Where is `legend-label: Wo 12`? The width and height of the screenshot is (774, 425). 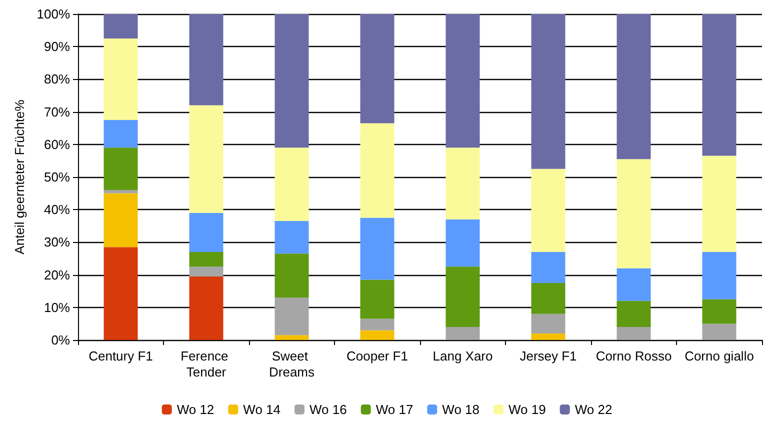 legend-label: Wo 12 is located at coordinates (195, 409).